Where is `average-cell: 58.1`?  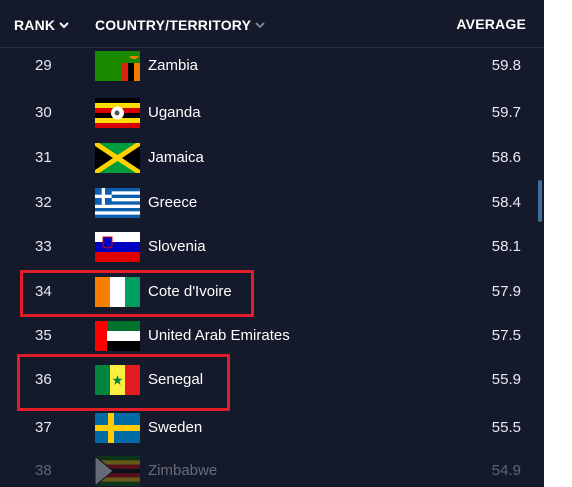
average-cell: 58.1 is located at coordinates (506, 246).